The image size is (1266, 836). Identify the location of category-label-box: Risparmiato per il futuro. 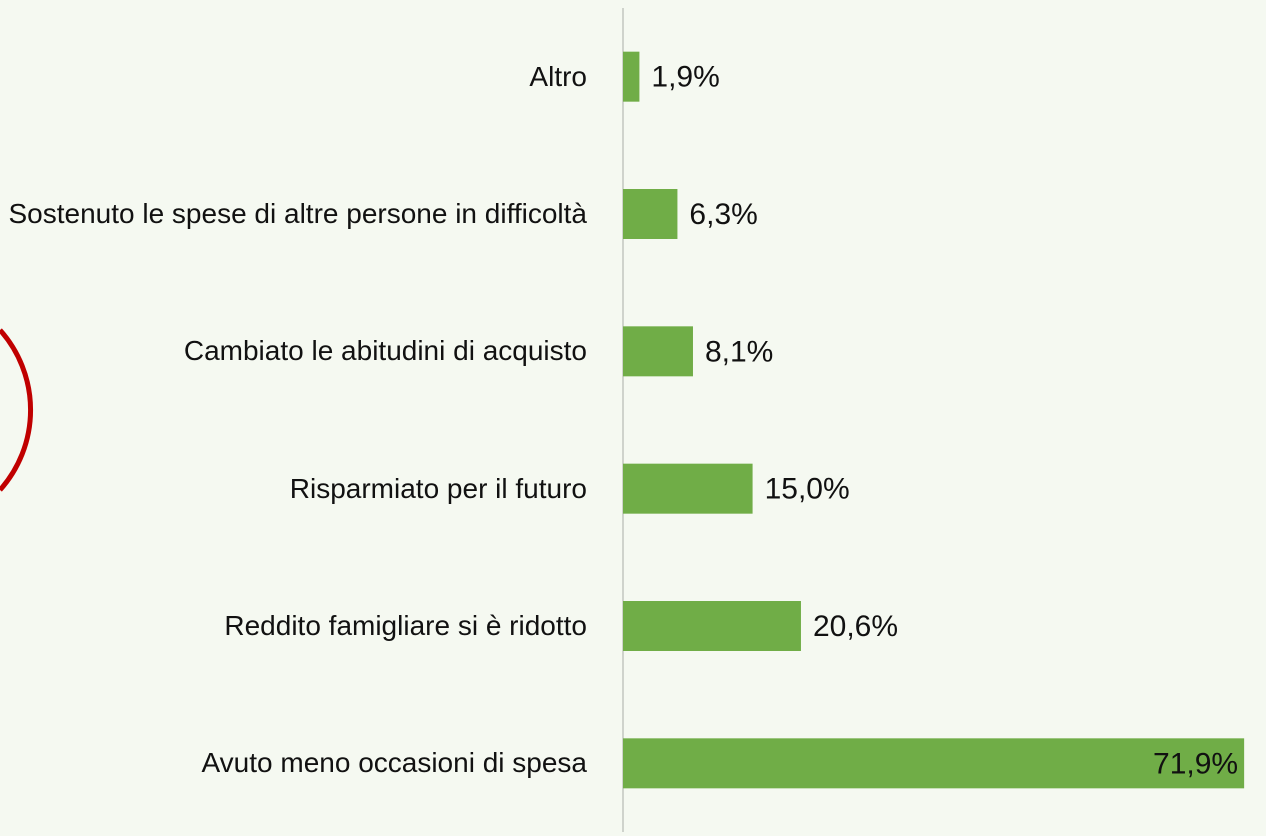
(438, 489).